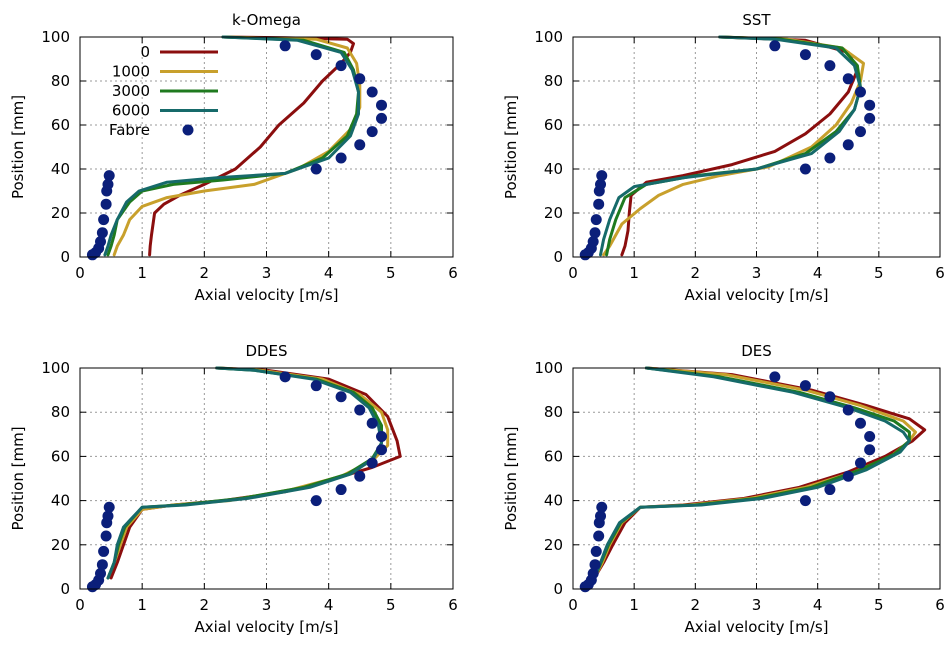  Describe the element at coordinates (60, 169) in the screenshot. I see `y-tick-label: 40` at that location.